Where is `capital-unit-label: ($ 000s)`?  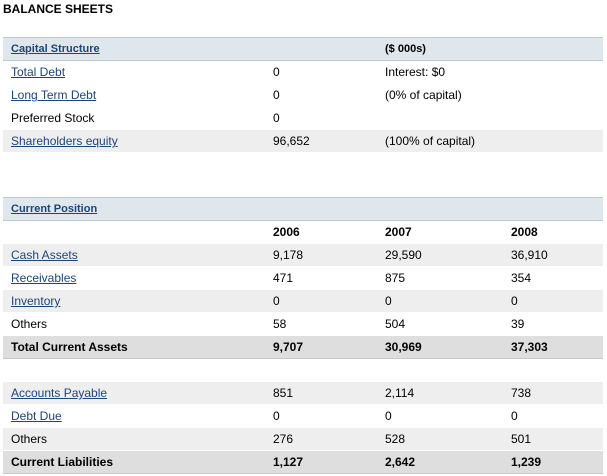 capital-unit-label: ($ 000s) is located at coordinates (440, 49).